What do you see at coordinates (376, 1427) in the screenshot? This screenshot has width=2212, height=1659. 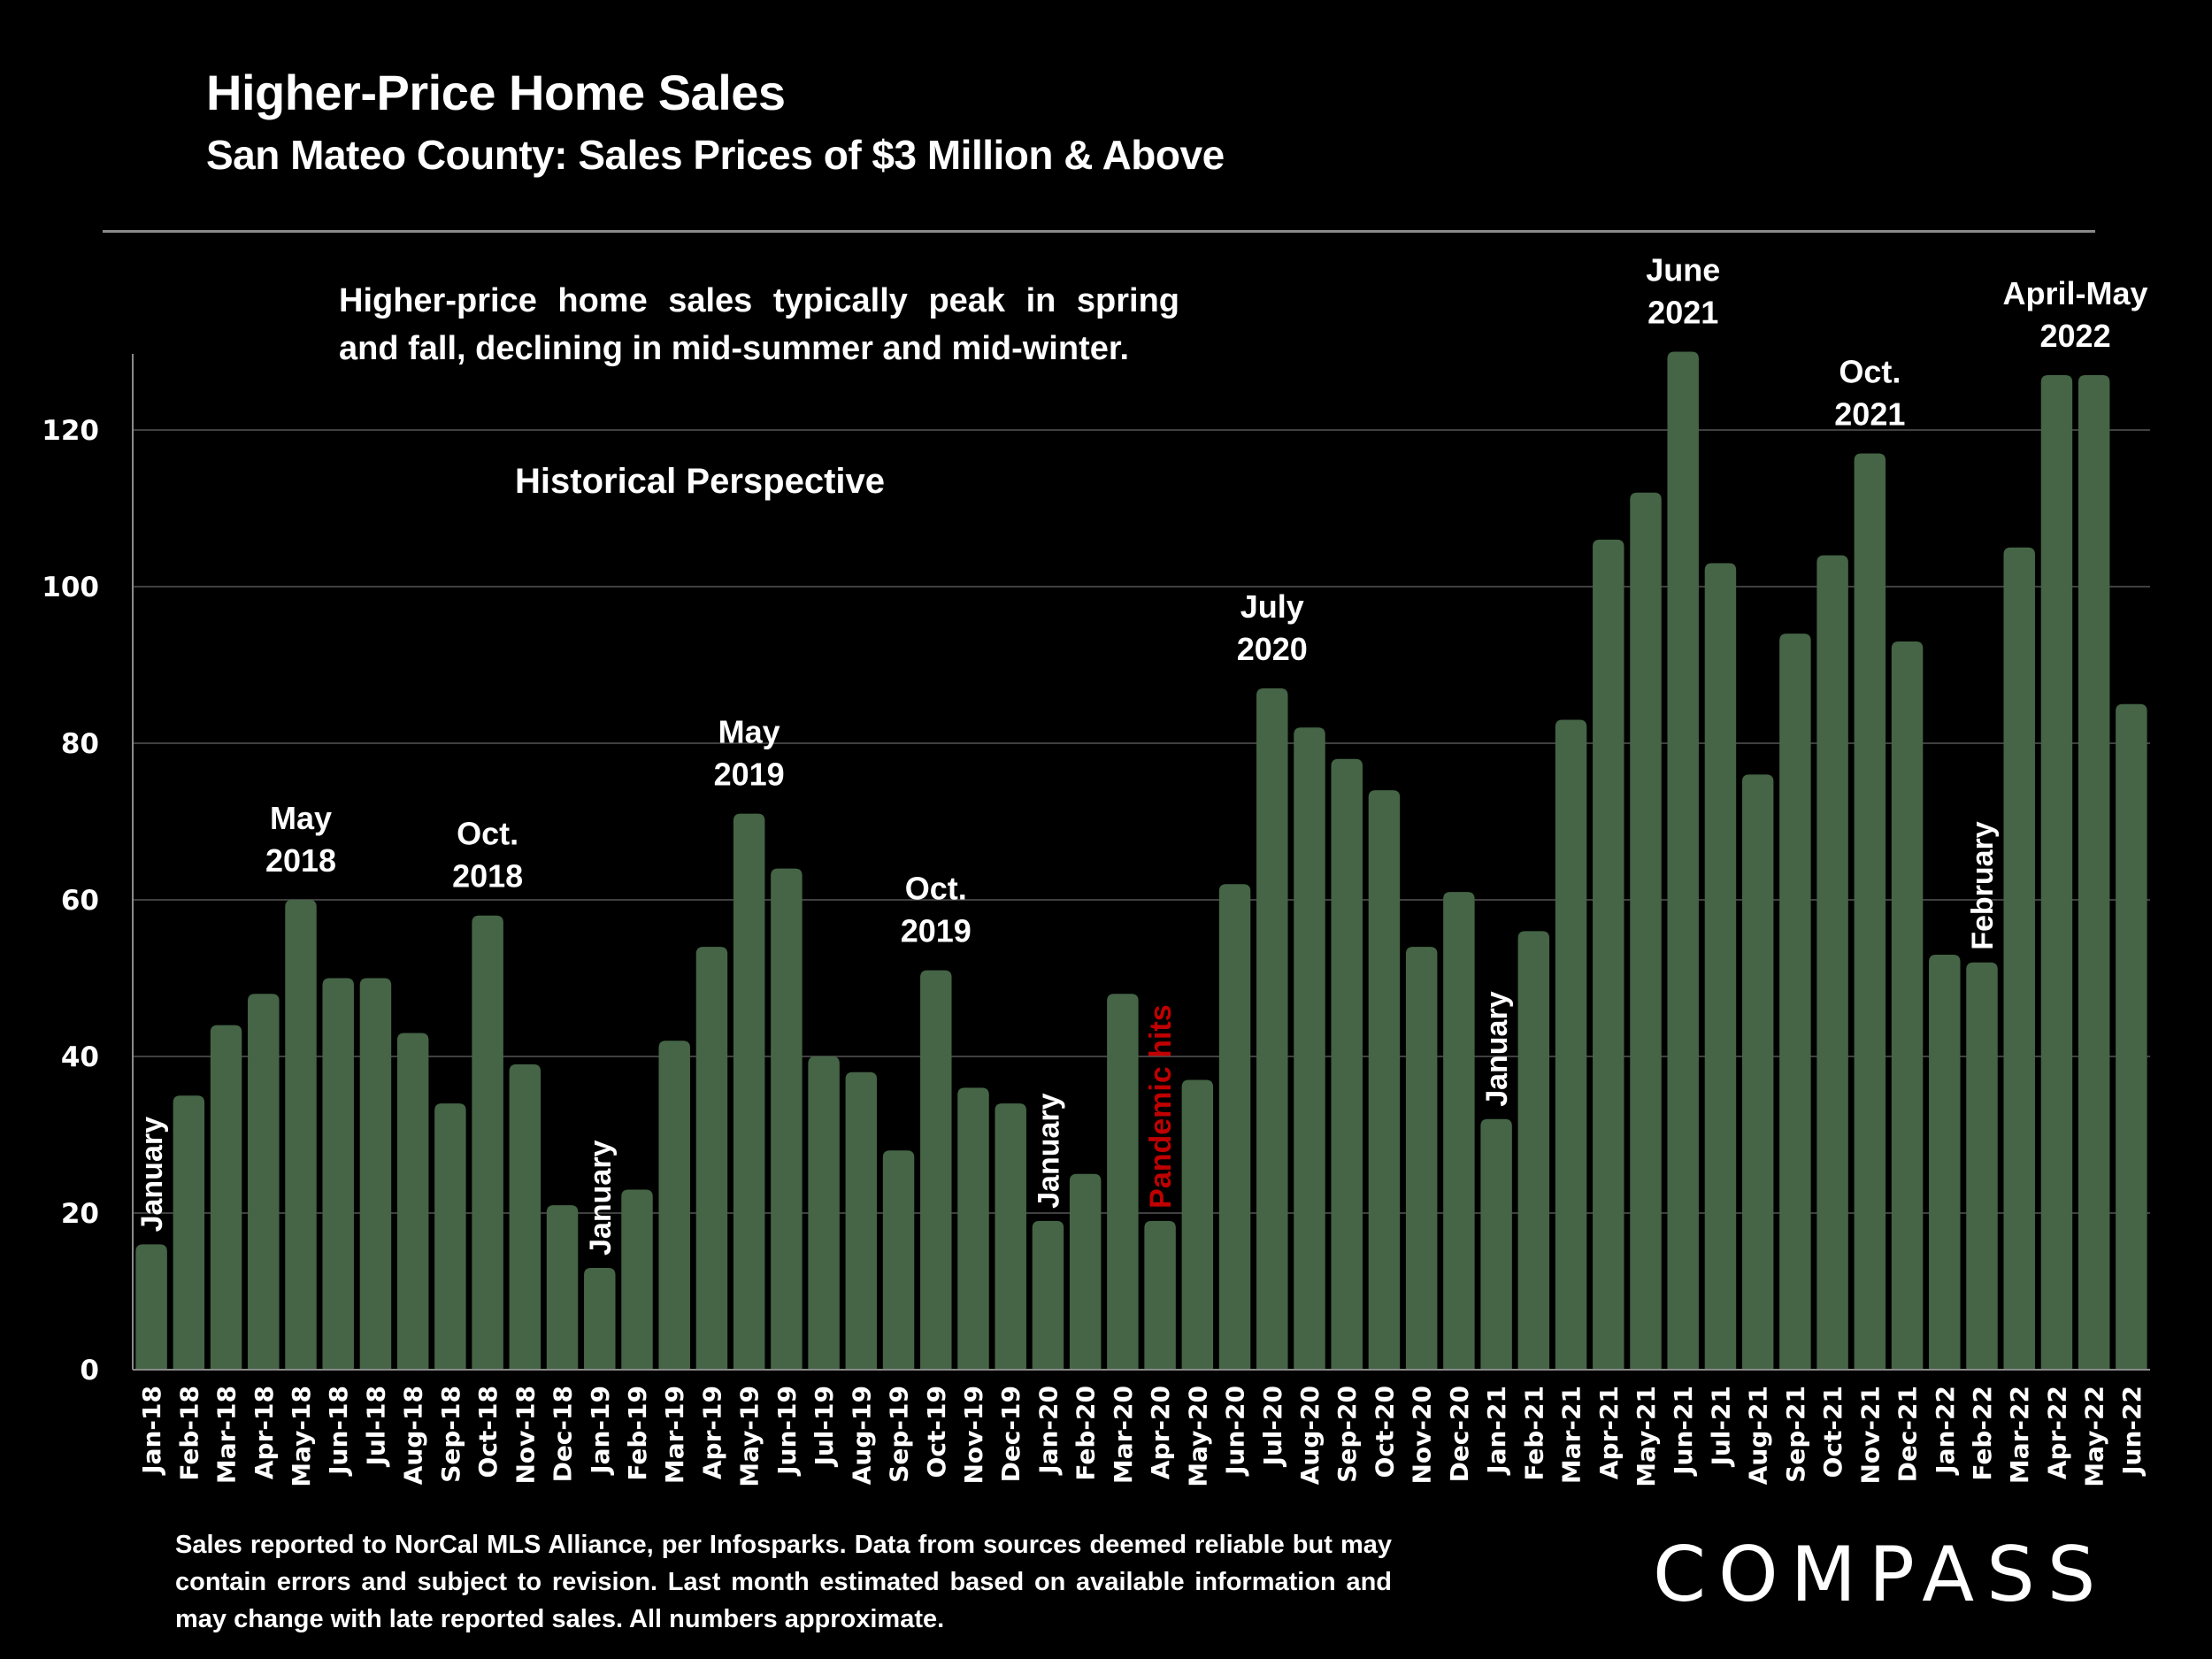 I see `x-tick-label: Jul-18` at bounding box center [376, 1427].